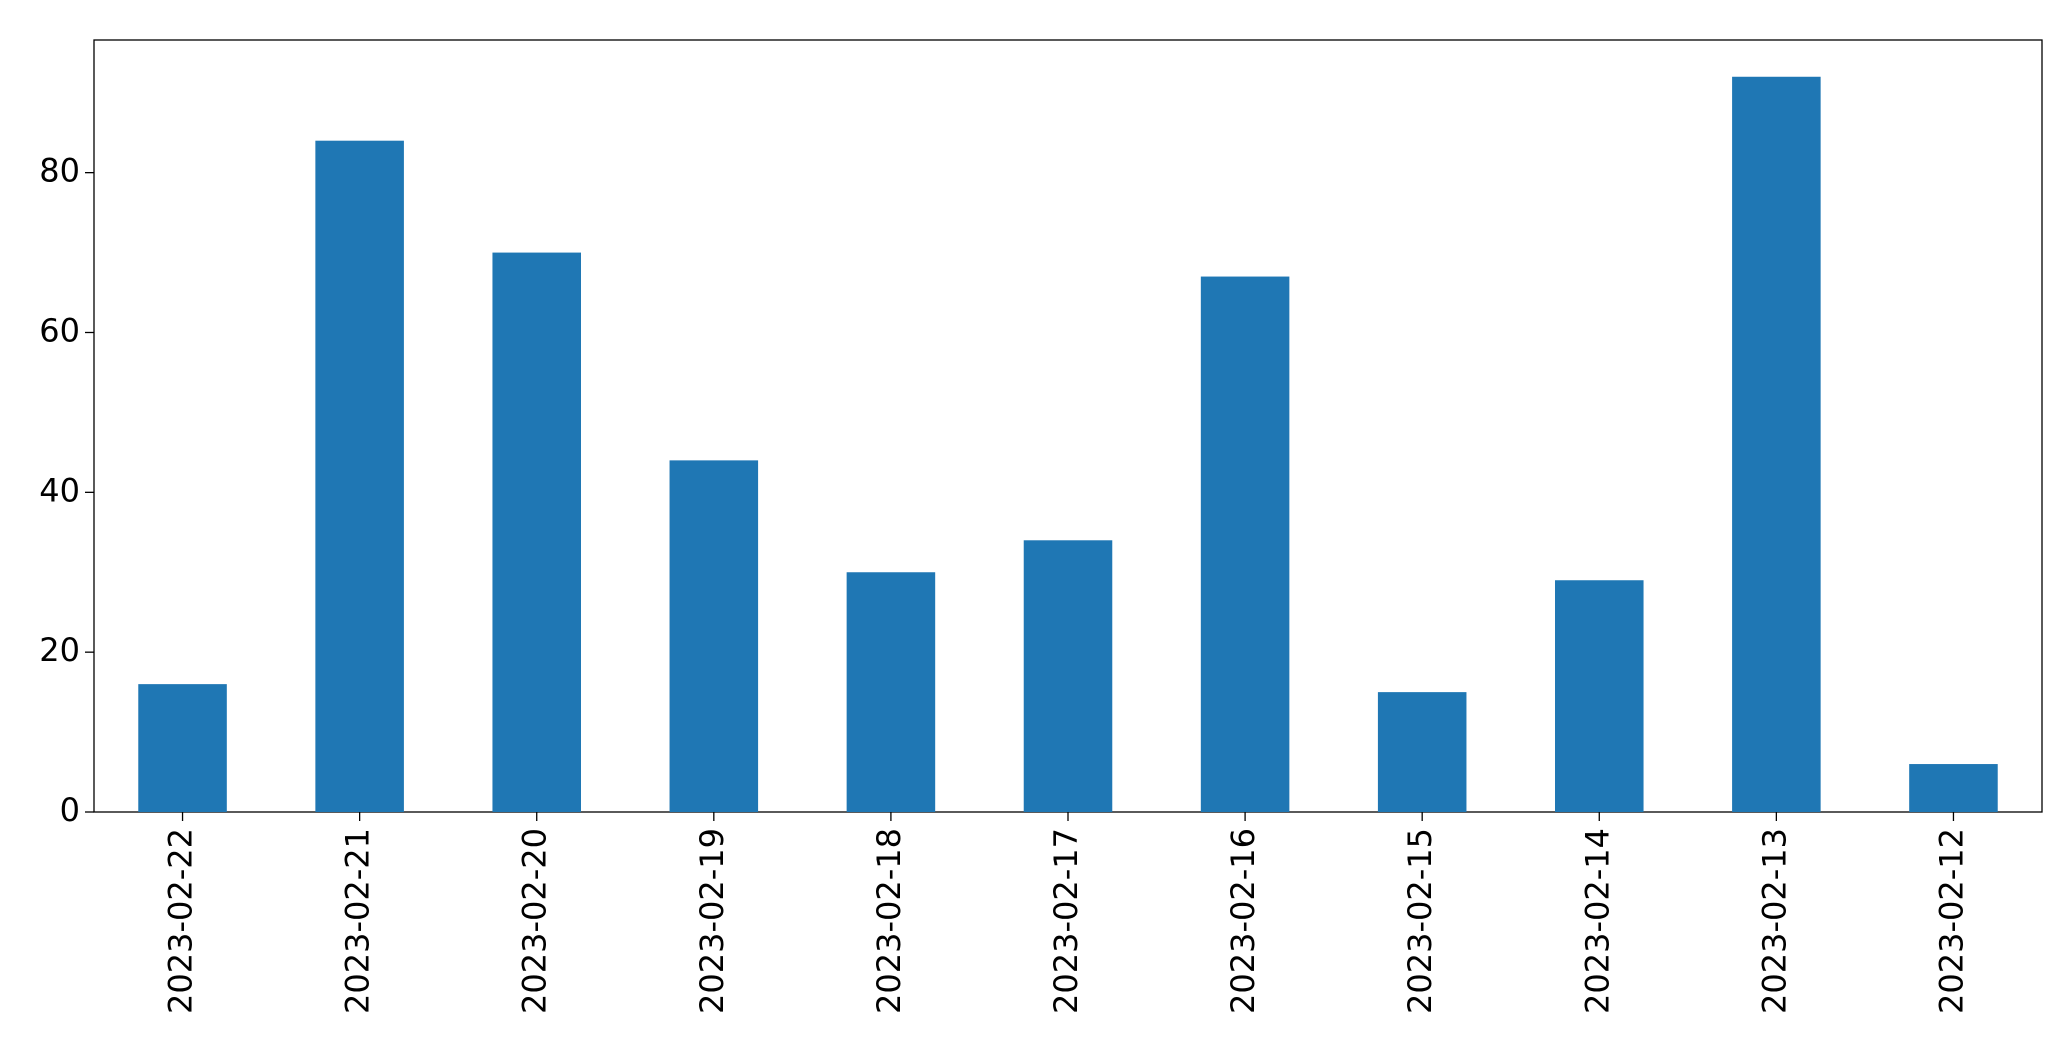  I want to click on y-tick-label: 20, so click(59, 650).